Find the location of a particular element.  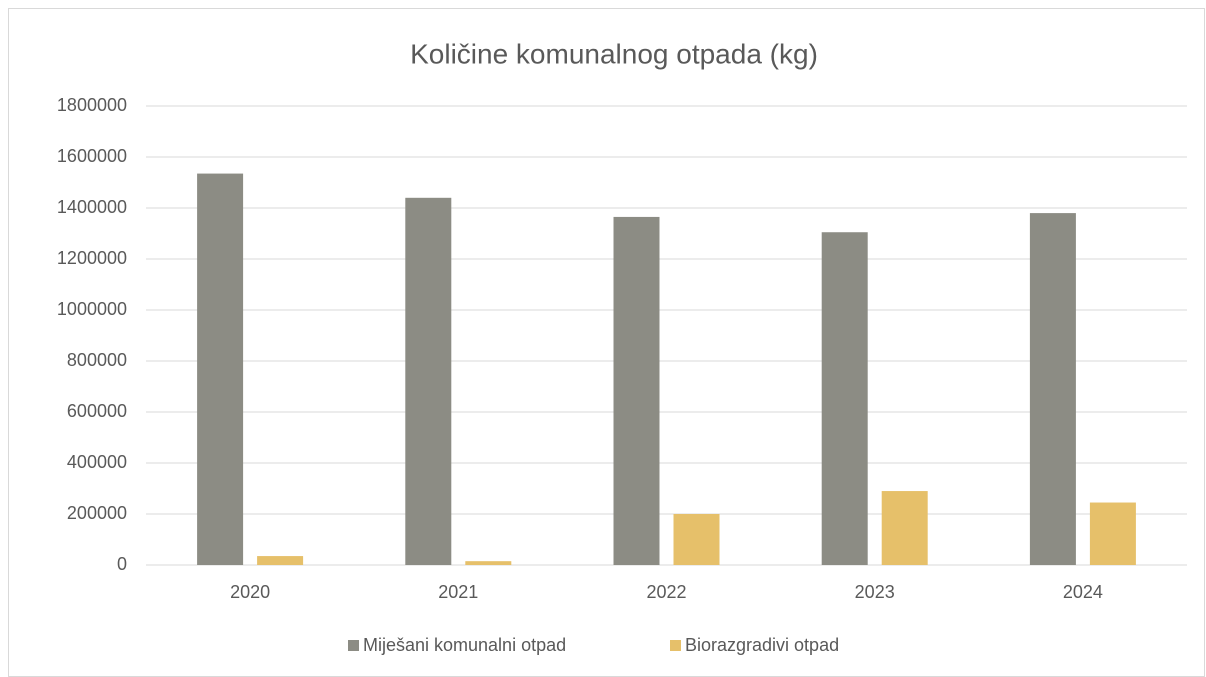

y-tick-label: 200000 is located at coordinates (97, 513).